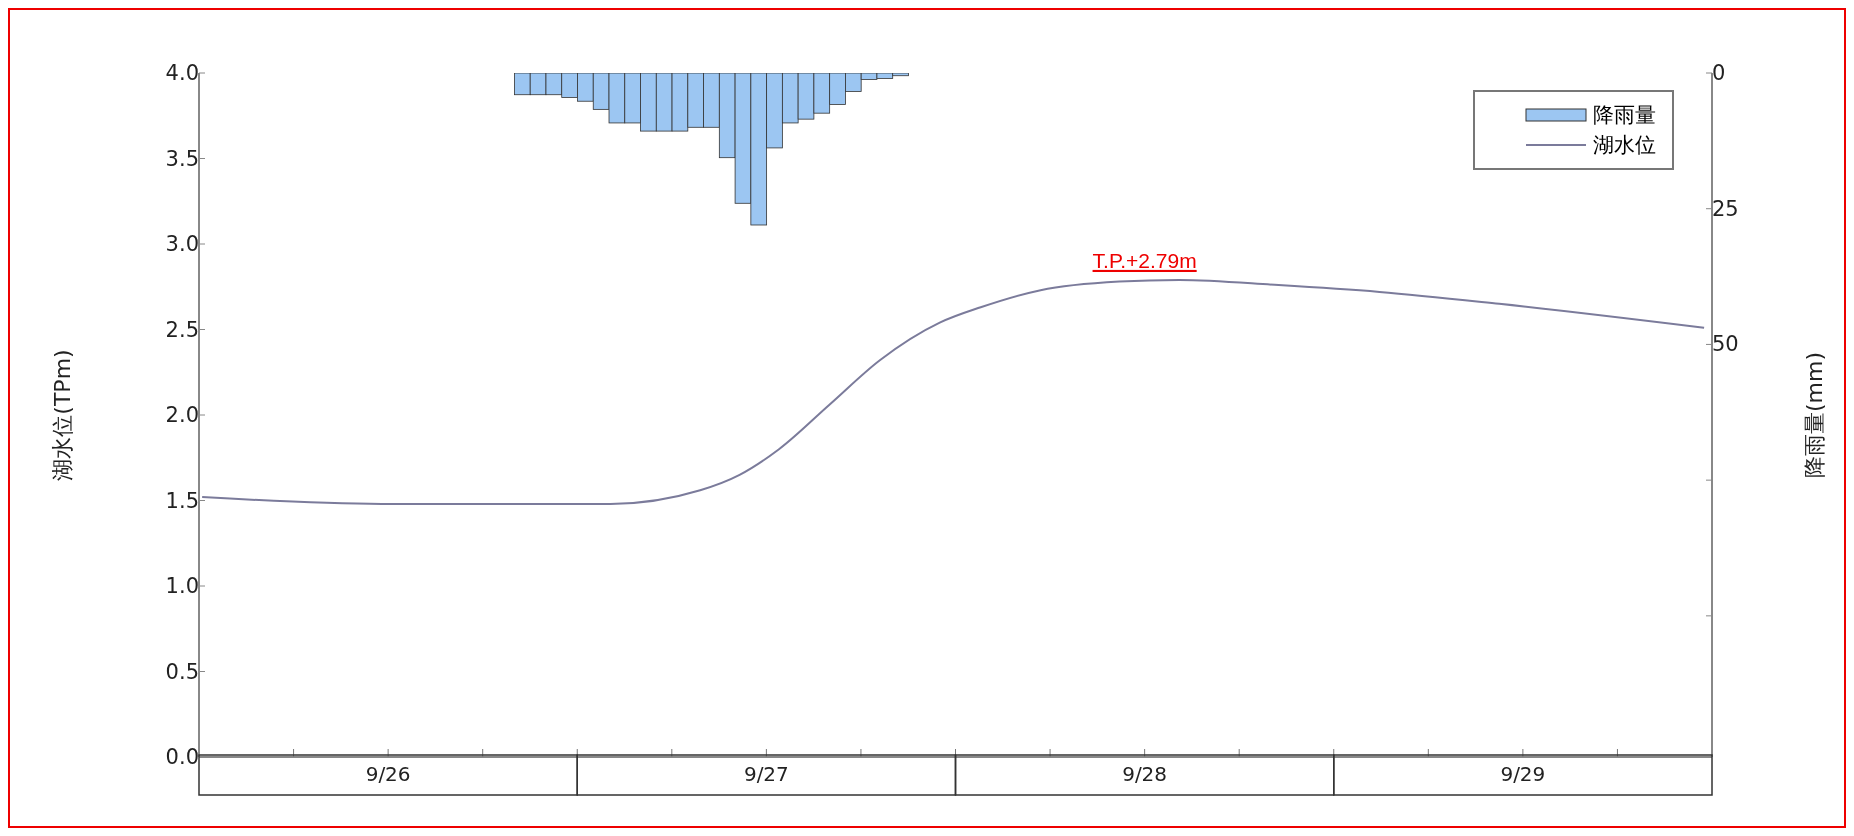 This screenshot has width=1854, height=836. What do you see at coordinates (1624, 145) in the screenshot?
I see `legend-label: 湖水位` at bounding box center [1624, 145].